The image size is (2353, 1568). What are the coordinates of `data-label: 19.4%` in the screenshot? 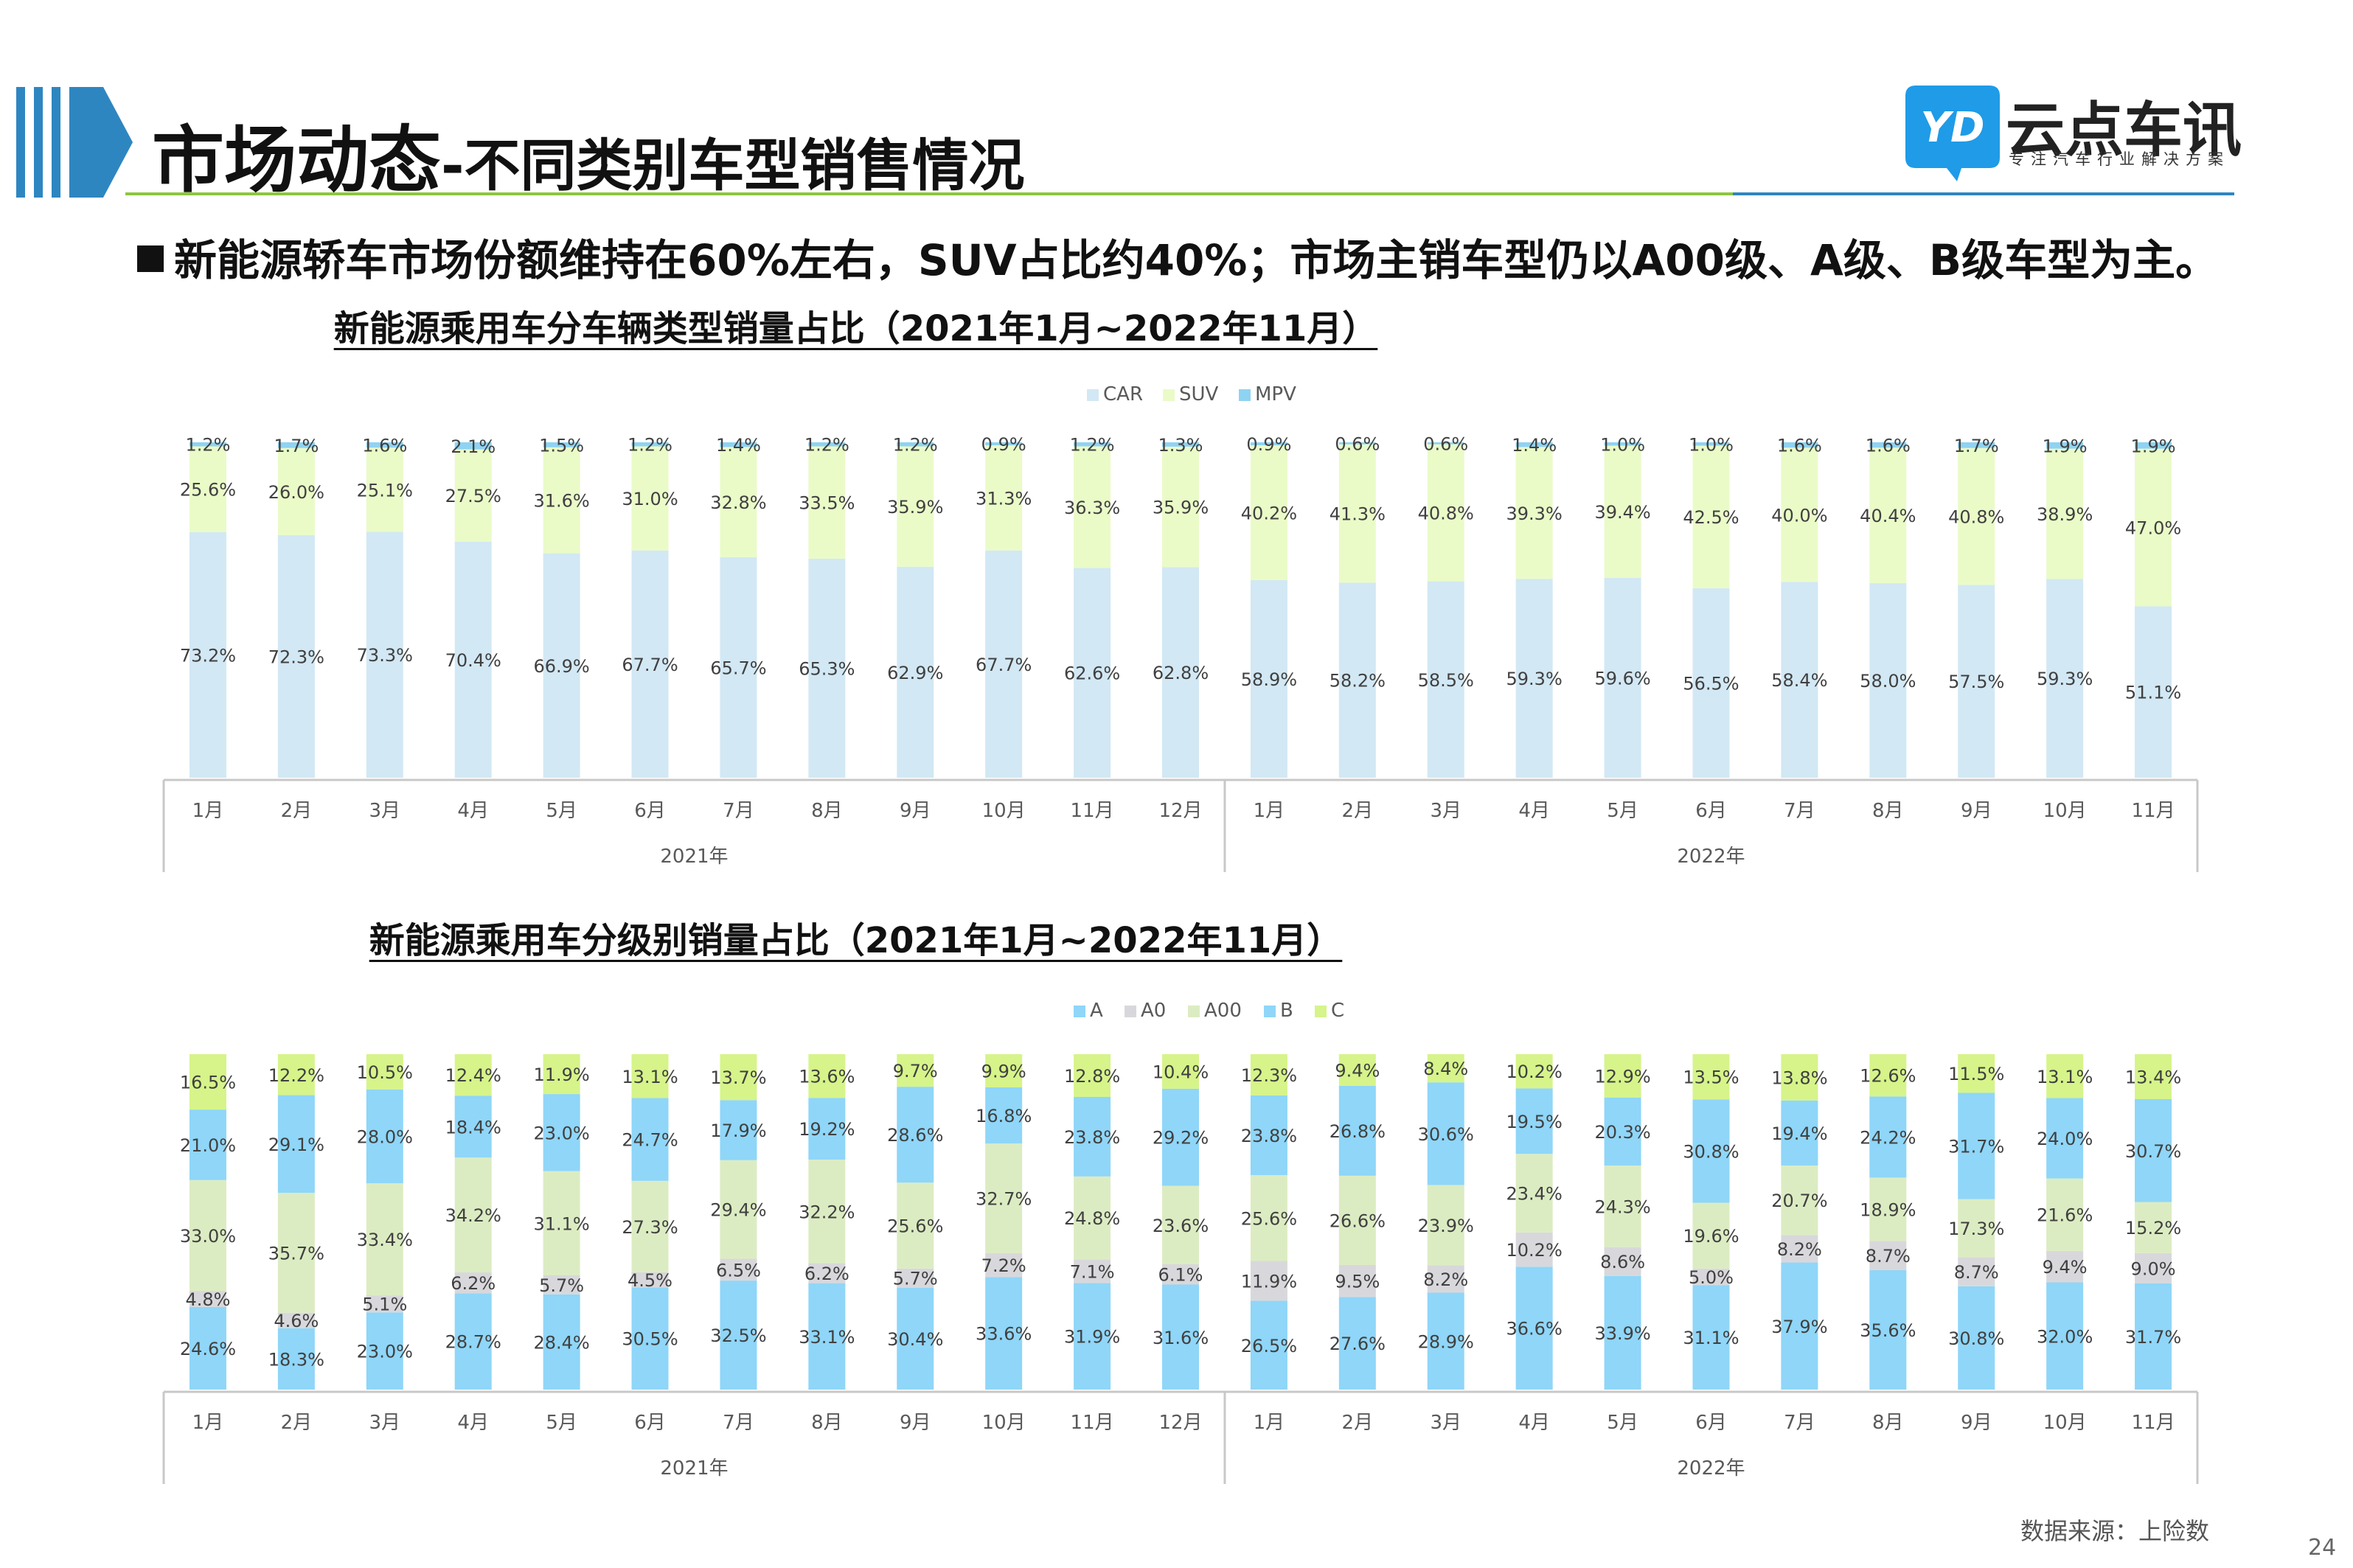 It's located at (1799, 1133).